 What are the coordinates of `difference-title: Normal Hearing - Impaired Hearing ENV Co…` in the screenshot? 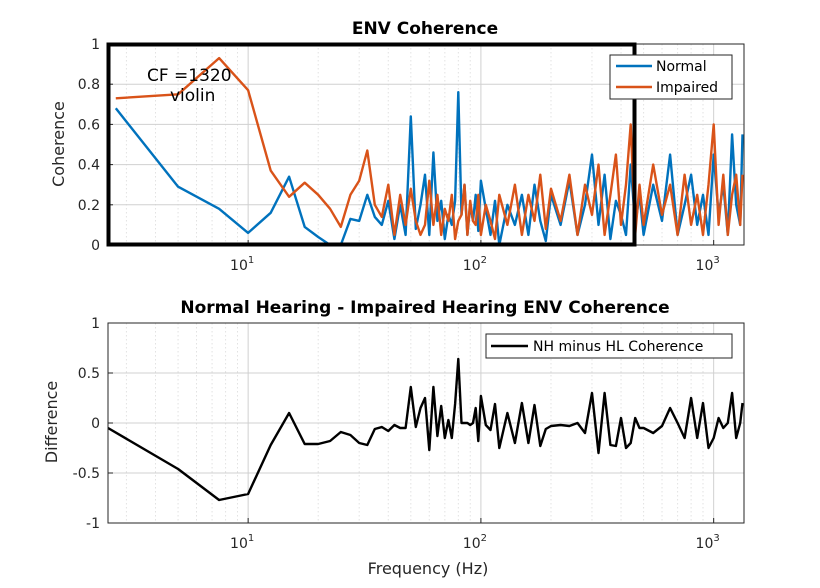 It's located at (424, 308).